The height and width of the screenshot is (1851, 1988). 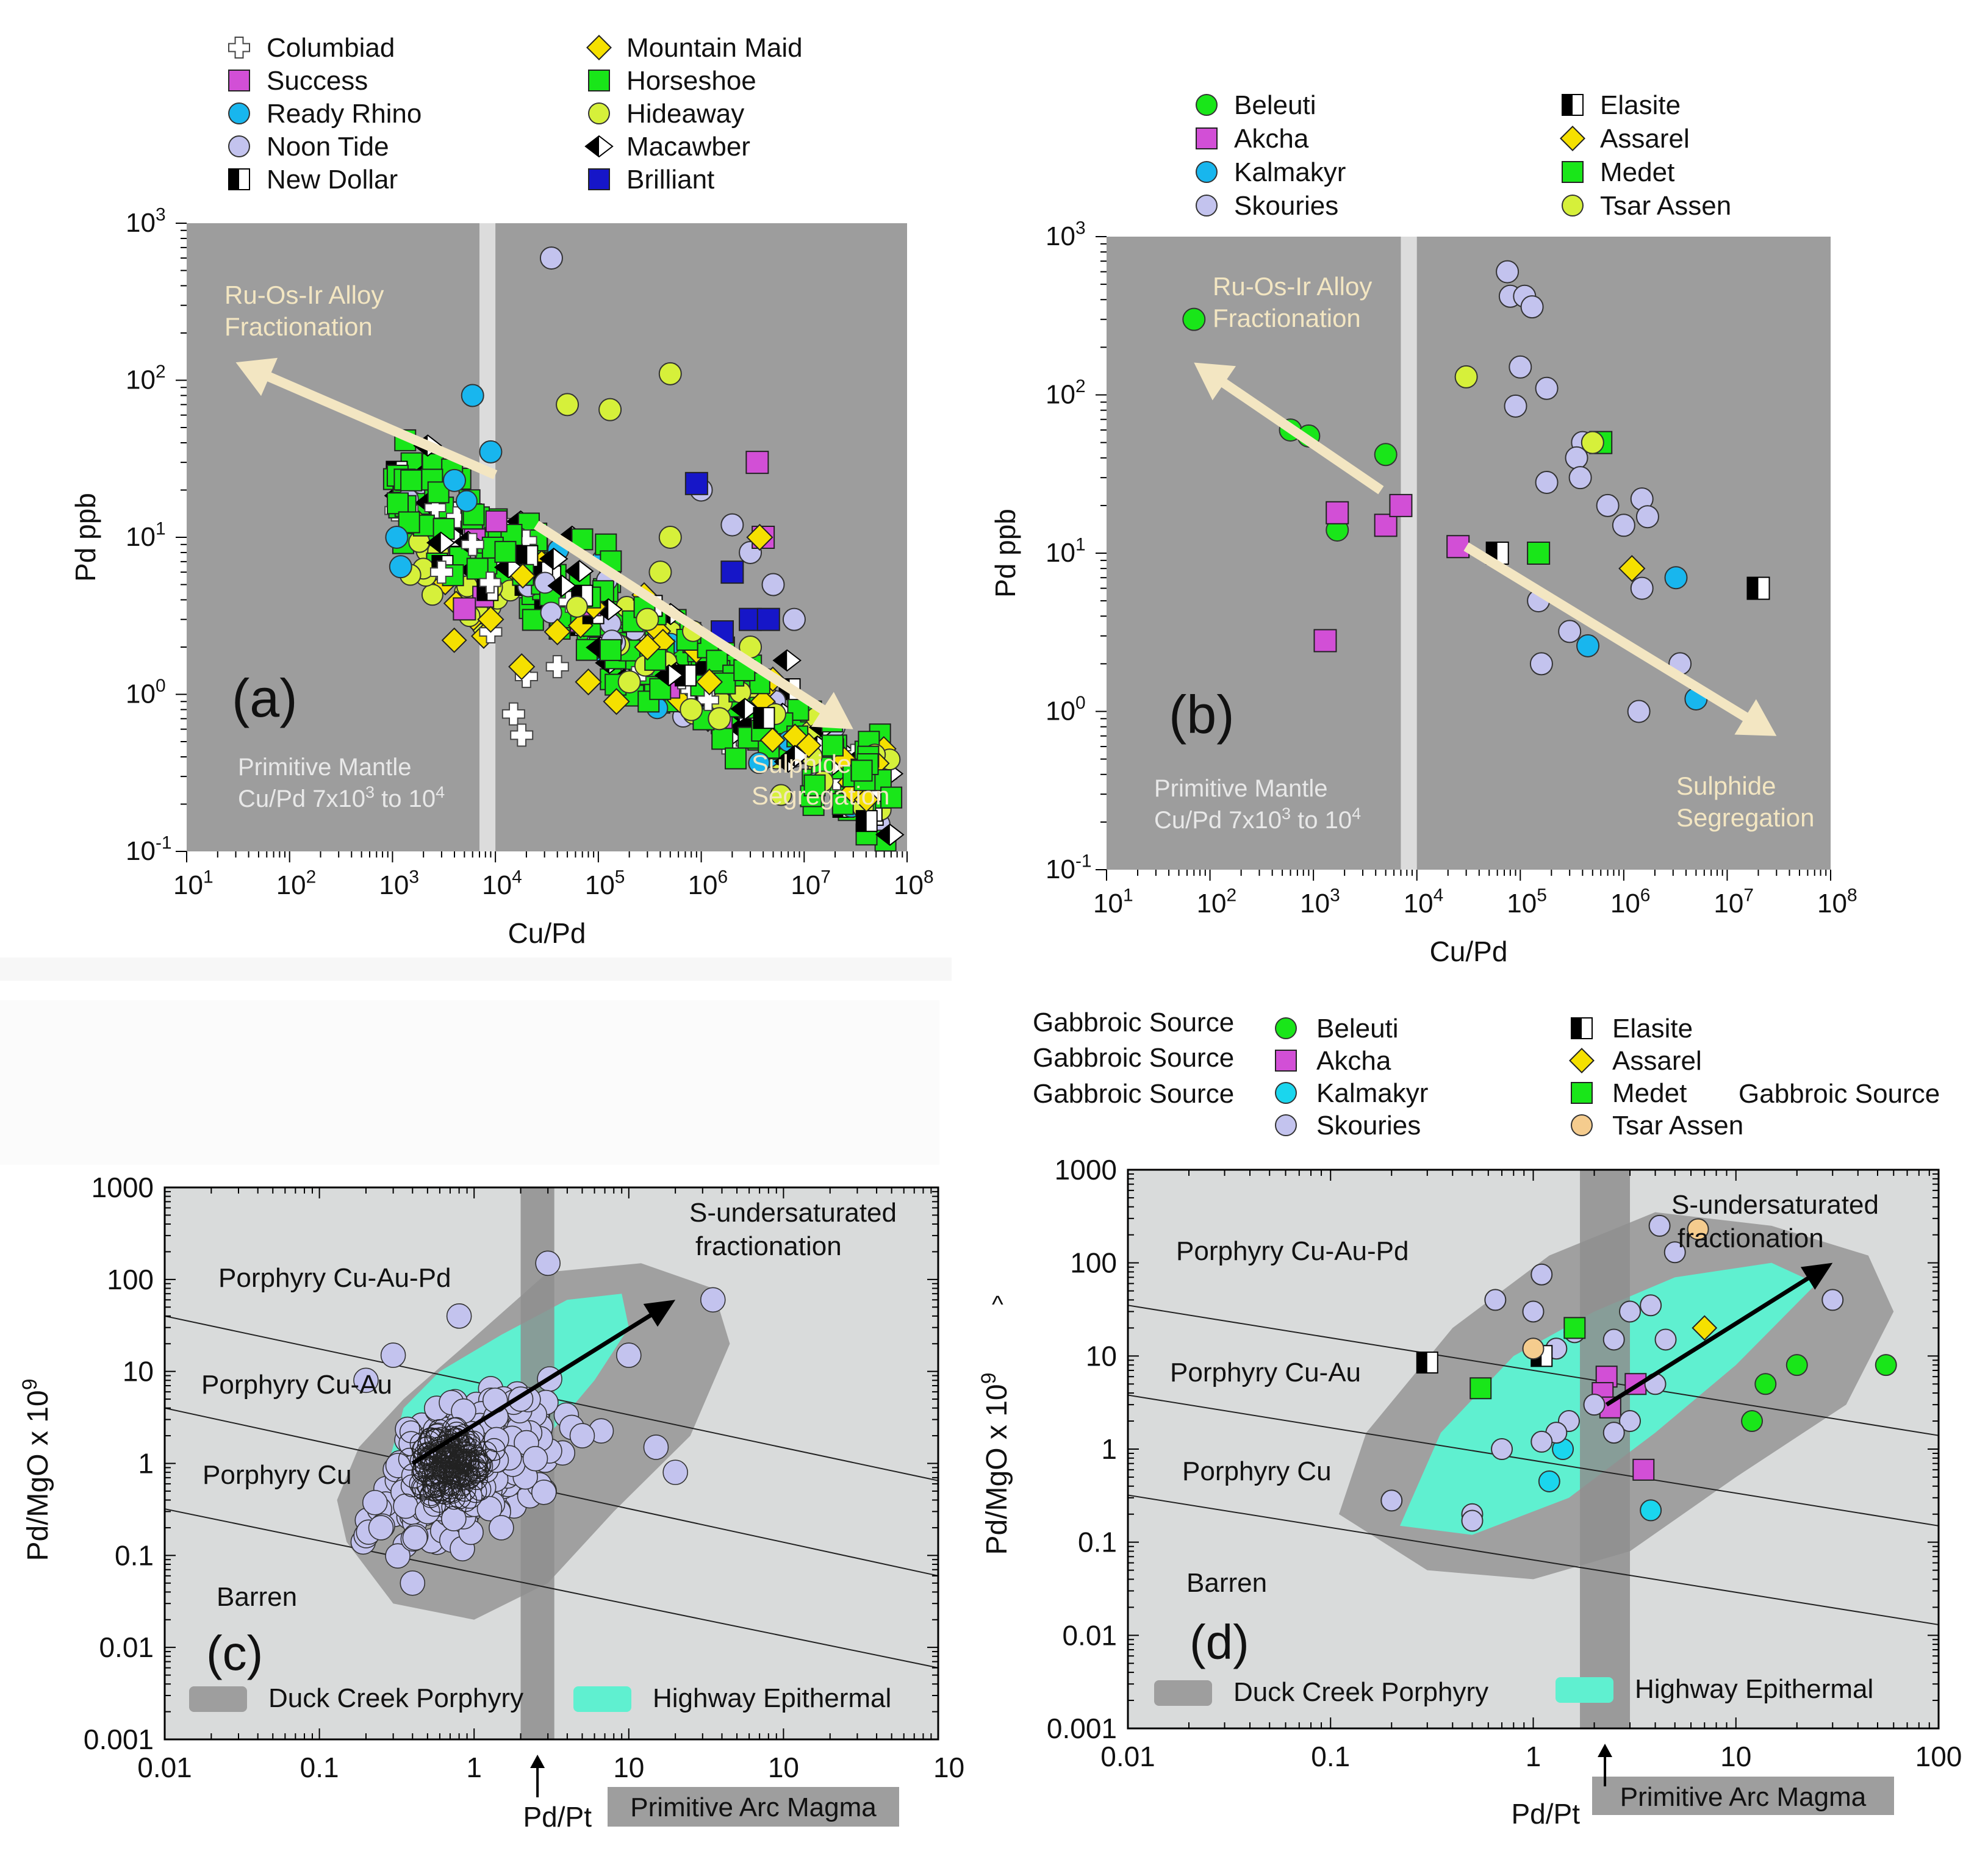 What do you see at coordinates (1089, 1635) in the screenshot?
I see `y-tick-label: 0.01` at bounding box center [1089, 1635].